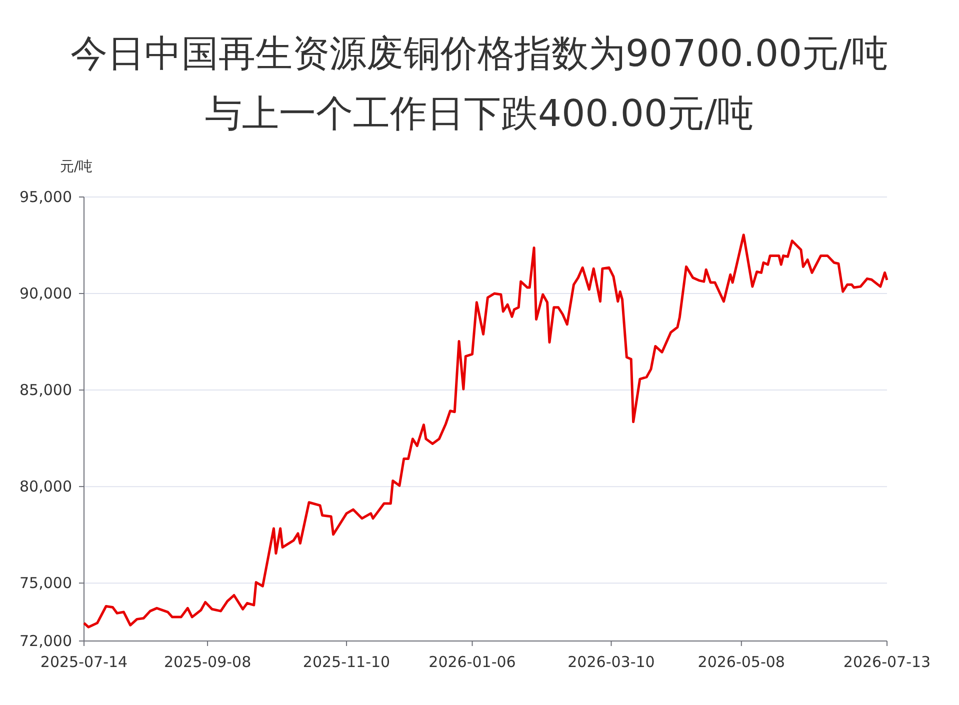  What do you see at coordinates (46, 293) in the screenshot?
I see `y-tick-label: 90,000` at bounding box center [46, 293].